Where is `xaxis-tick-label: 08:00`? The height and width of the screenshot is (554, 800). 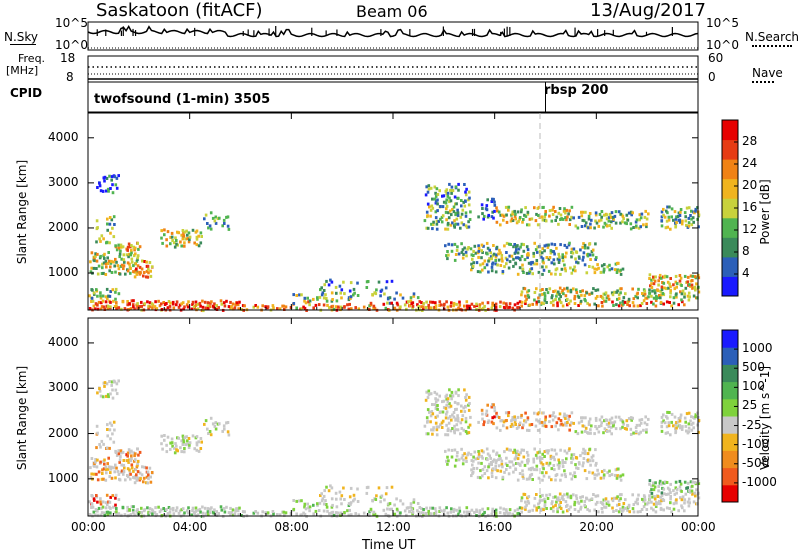
xaxis-tick-label: 08:00 is located at coordinates (291, 527).